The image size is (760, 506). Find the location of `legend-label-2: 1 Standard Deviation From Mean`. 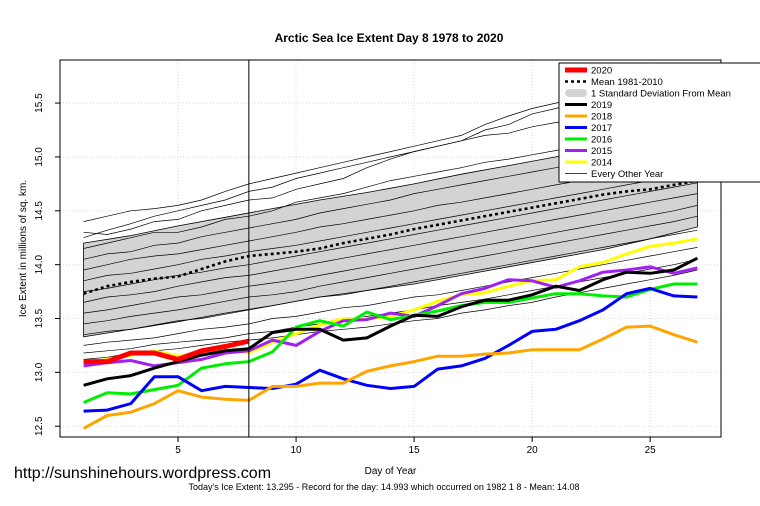

legend-label-2: 1 Standard Deviation From Mean is located at coordinates (661, 94).